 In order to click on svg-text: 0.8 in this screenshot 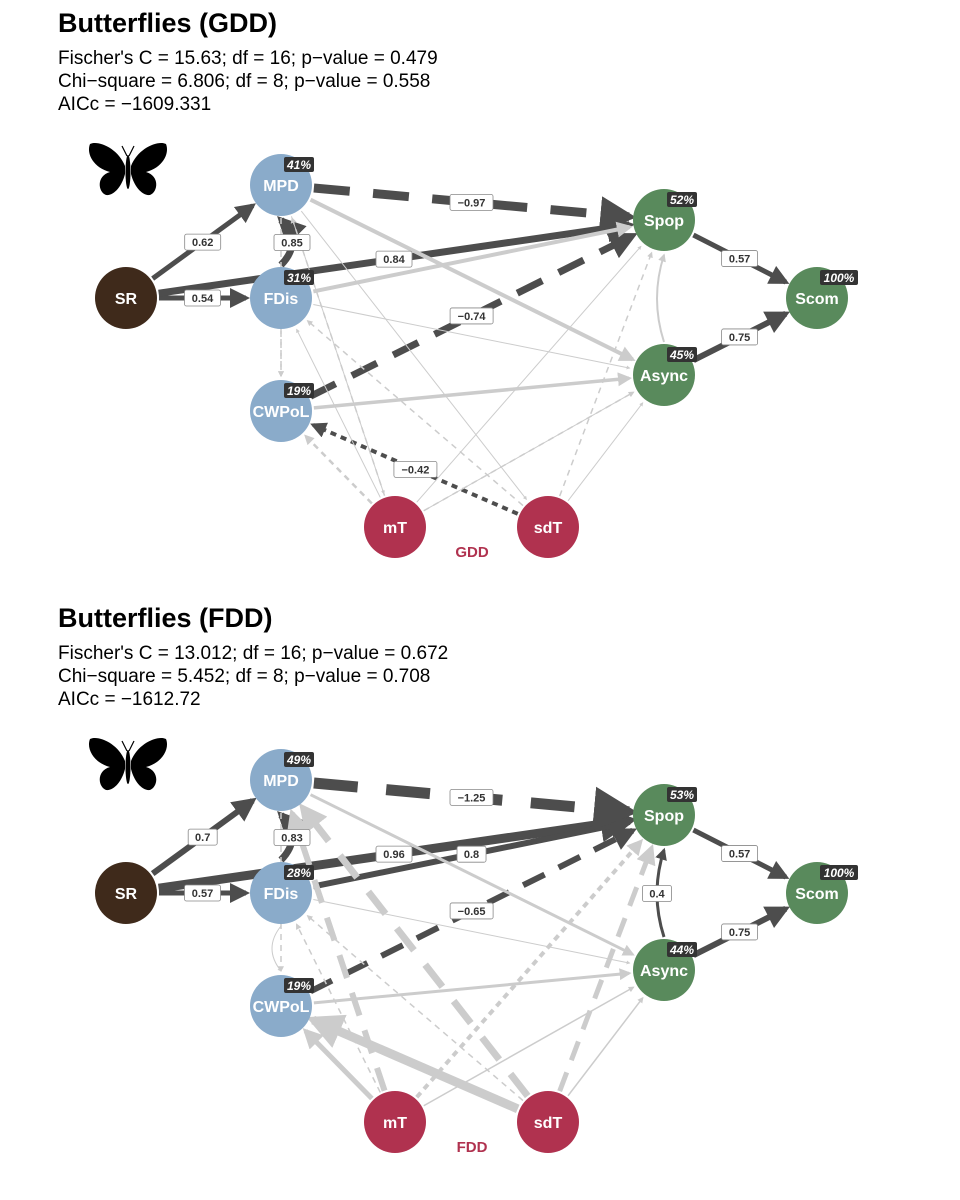, I will do `click(471, 855)`.